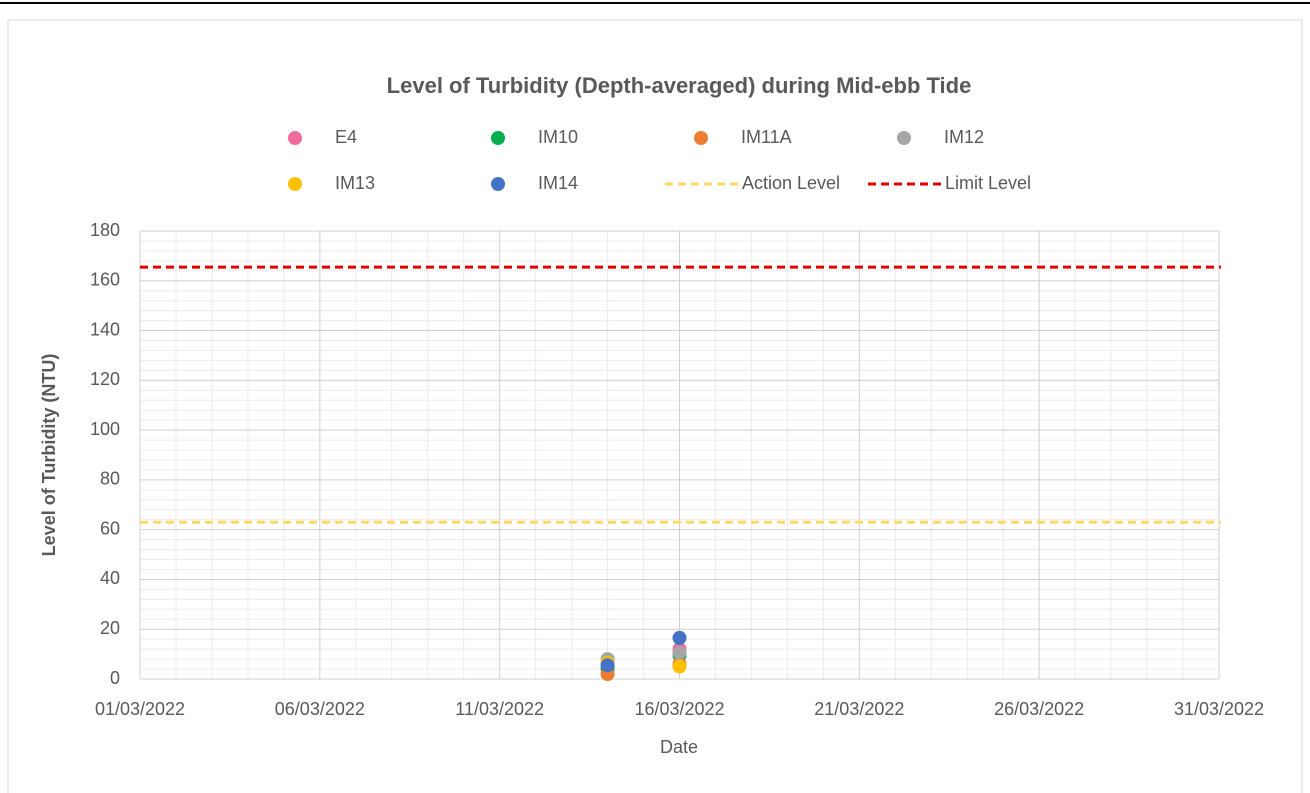 The width and height of the screenshot is (1310, 793). Describe the element at coordinates (1219, 709) in the screenshot. I see `x-tick-label: 31/03/2022` at that location.